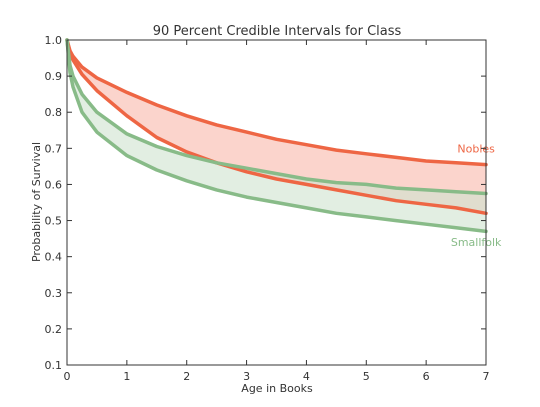  Describe the element at coordinates (54, 40) in the screenshot. I see `y-tick-label: 1.0` at that location.